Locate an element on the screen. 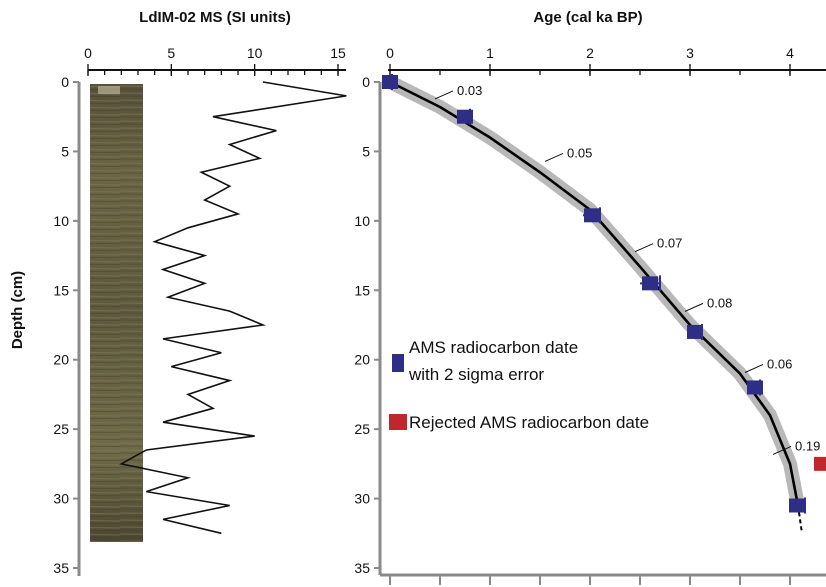  age-x-tick-label: 4 is located at coordinates (790, 53).